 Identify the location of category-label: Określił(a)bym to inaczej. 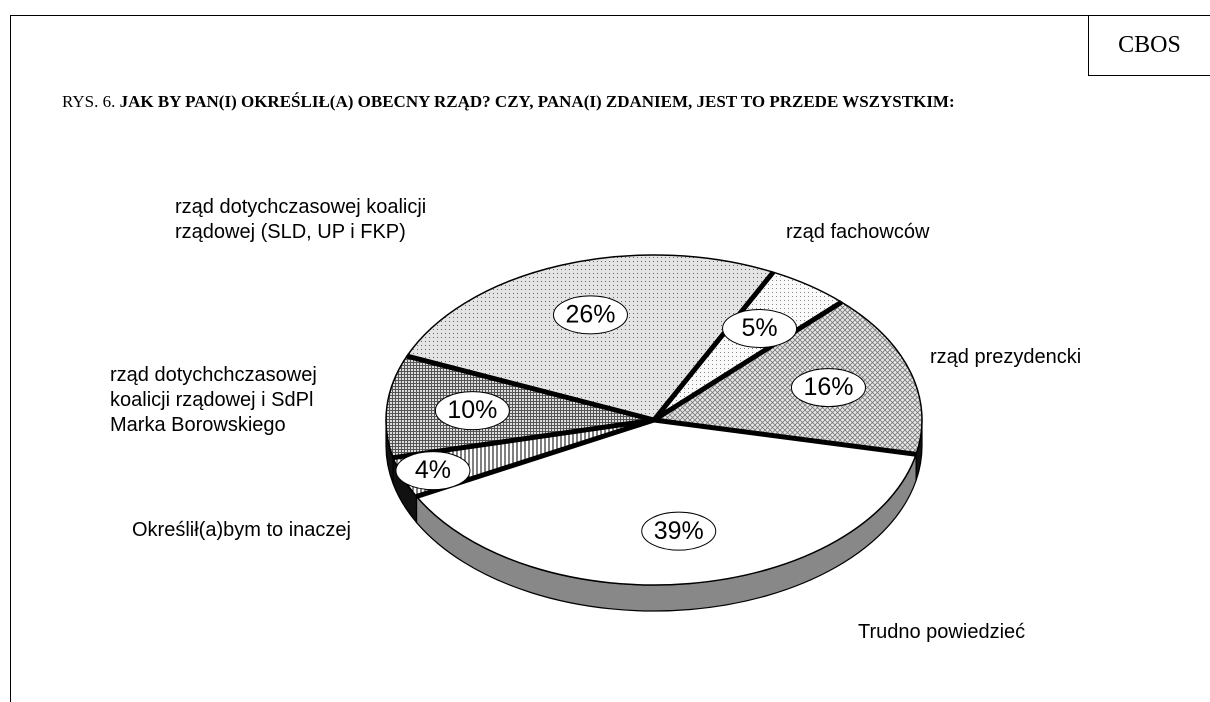
(241, 530).